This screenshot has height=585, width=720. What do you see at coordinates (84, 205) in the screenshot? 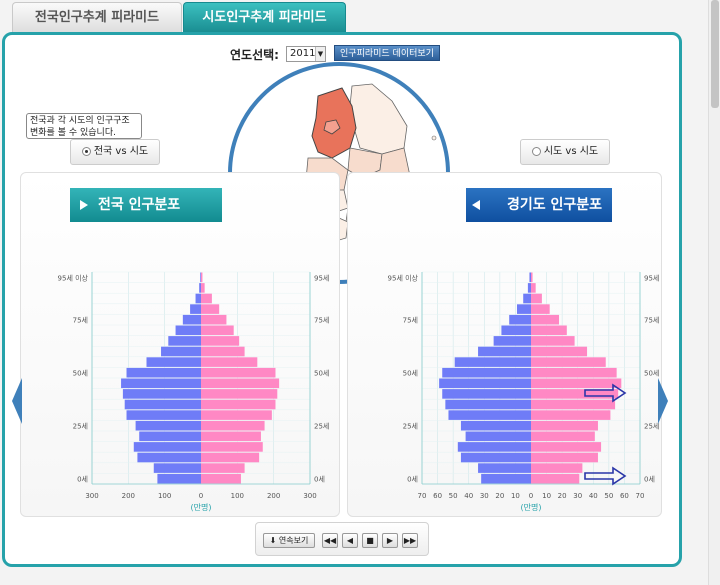
I see `triangle-right-icon` at bounding box center [84, 205].